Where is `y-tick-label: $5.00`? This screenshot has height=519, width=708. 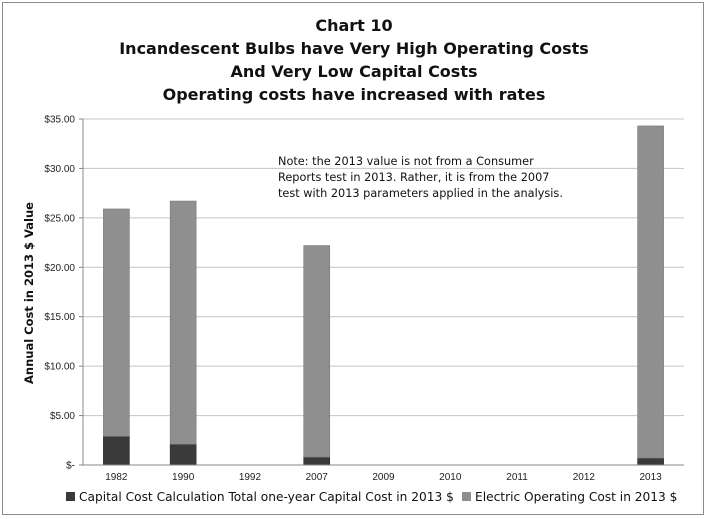 y-tick-label: $5.00 is located at coordinates (62, 416).